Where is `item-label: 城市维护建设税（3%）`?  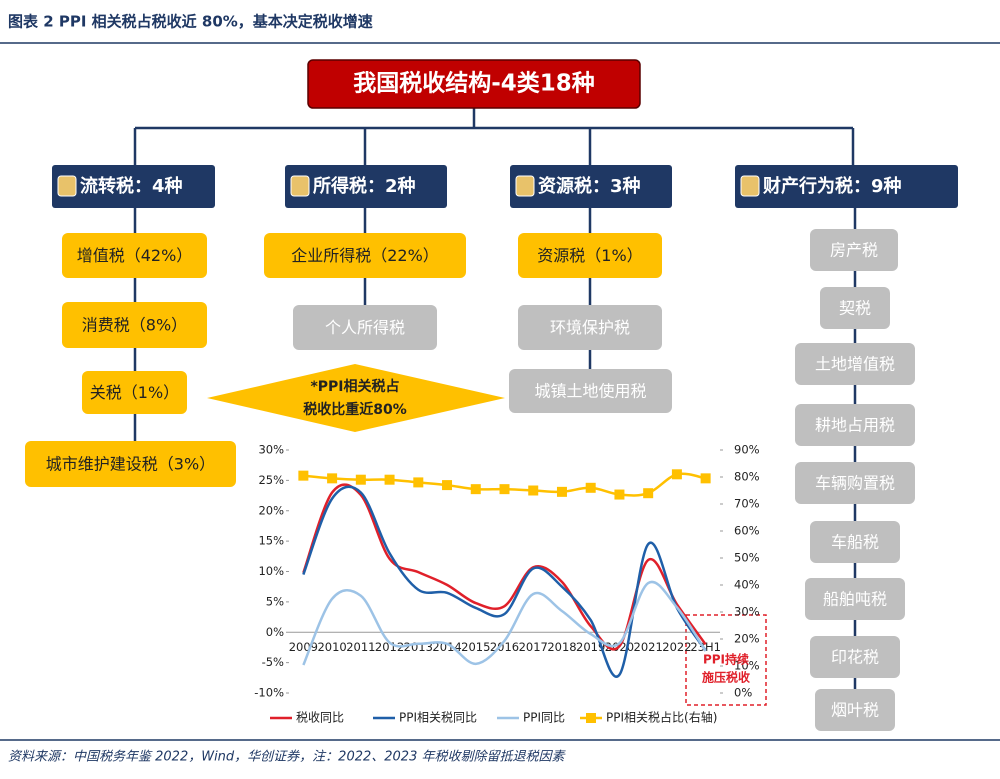 item-label: 城市维护建设税（3%） is located at coordinates (130, 464).